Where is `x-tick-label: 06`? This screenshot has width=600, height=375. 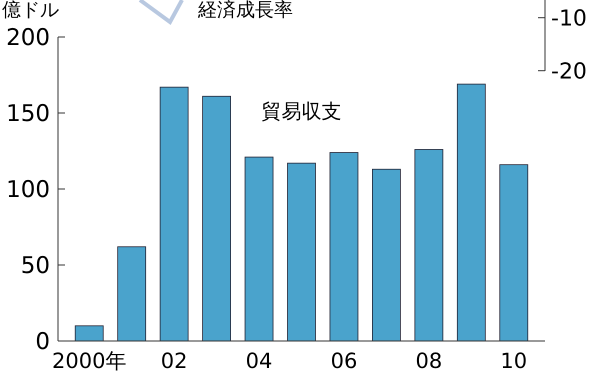
x-tick-label: 06 is located at coordinates (344, 361).